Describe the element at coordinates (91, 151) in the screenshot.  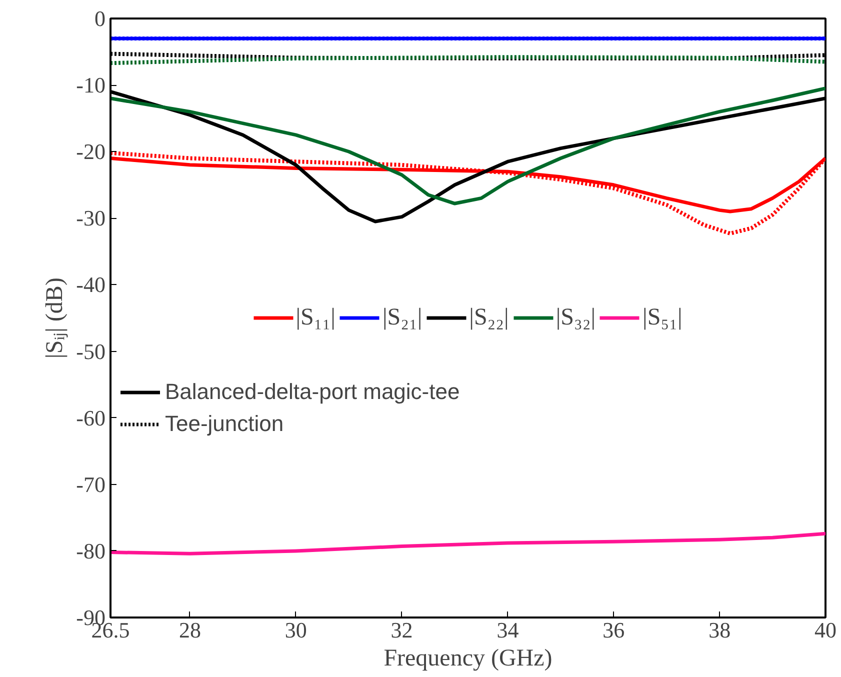
I see `y-tick-label: -20` at that location.